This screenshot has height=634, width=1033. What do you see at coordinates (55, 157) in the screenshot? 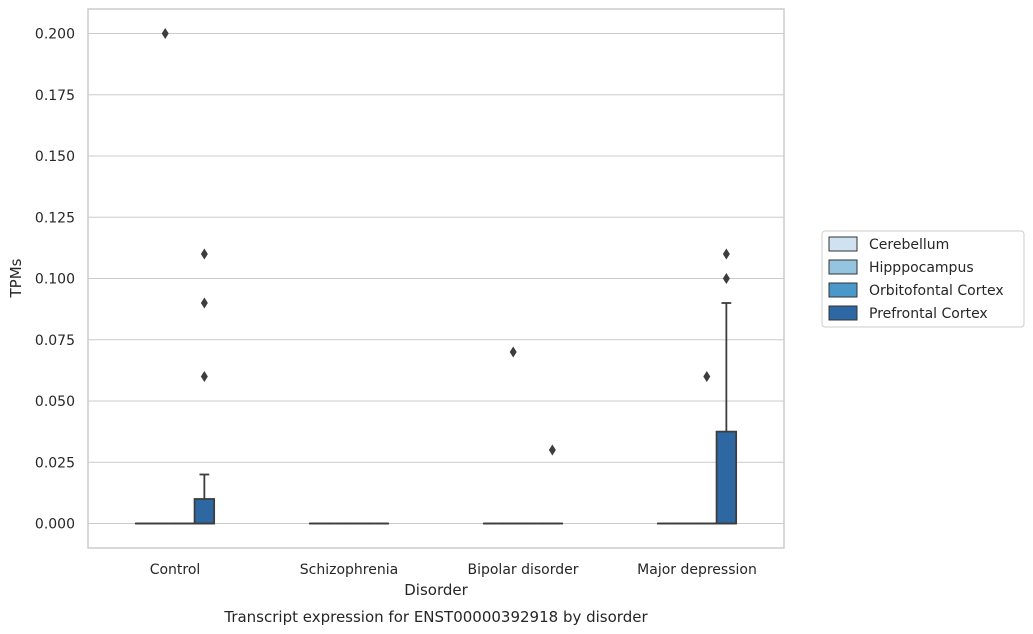
I see `y-tick-label: 0.150` at bounding box center [55, 157].